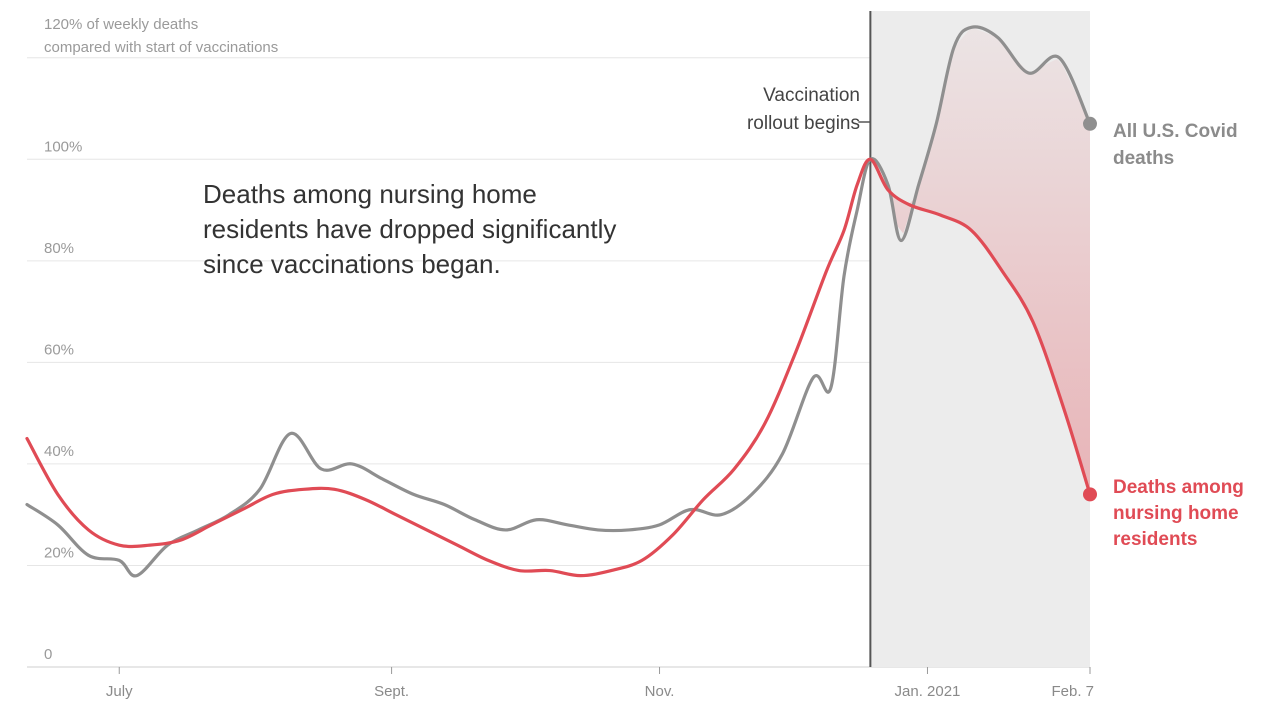  I want to click on series-label-nursing-line-1: Deaths among, so click(1178, 487).